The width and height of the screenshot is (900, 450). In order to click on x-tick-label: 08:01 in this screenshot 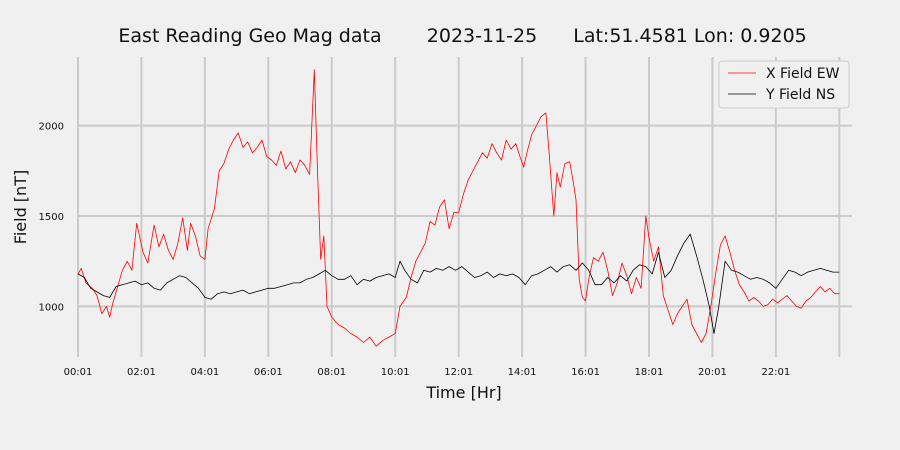, I will do `click(331, 372)`.